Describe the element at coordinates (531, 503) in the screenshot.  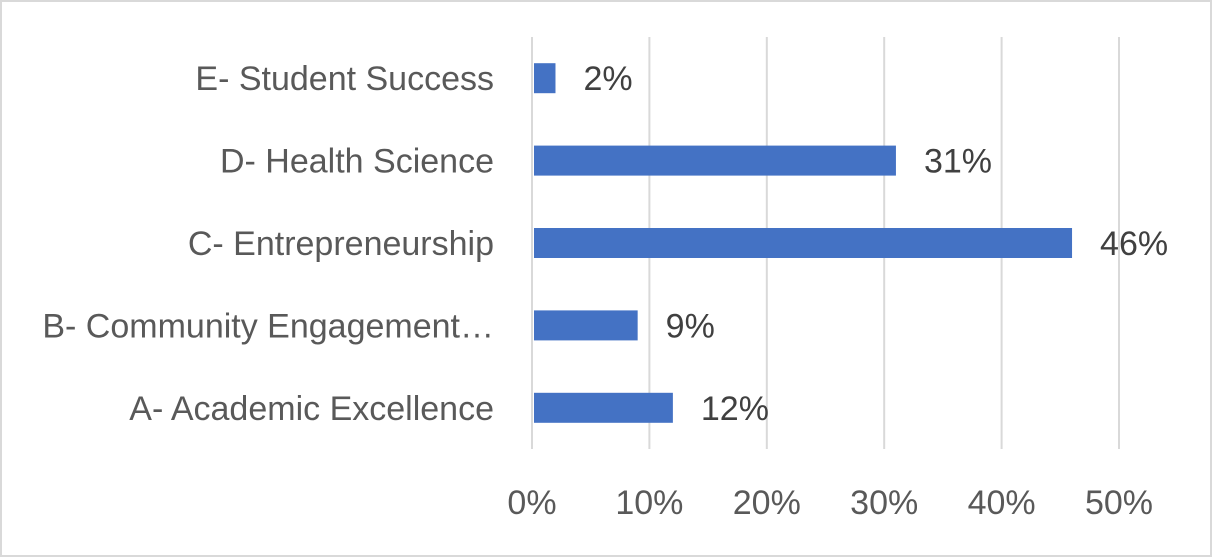
I see `x-tick-label: 0%` at that location.